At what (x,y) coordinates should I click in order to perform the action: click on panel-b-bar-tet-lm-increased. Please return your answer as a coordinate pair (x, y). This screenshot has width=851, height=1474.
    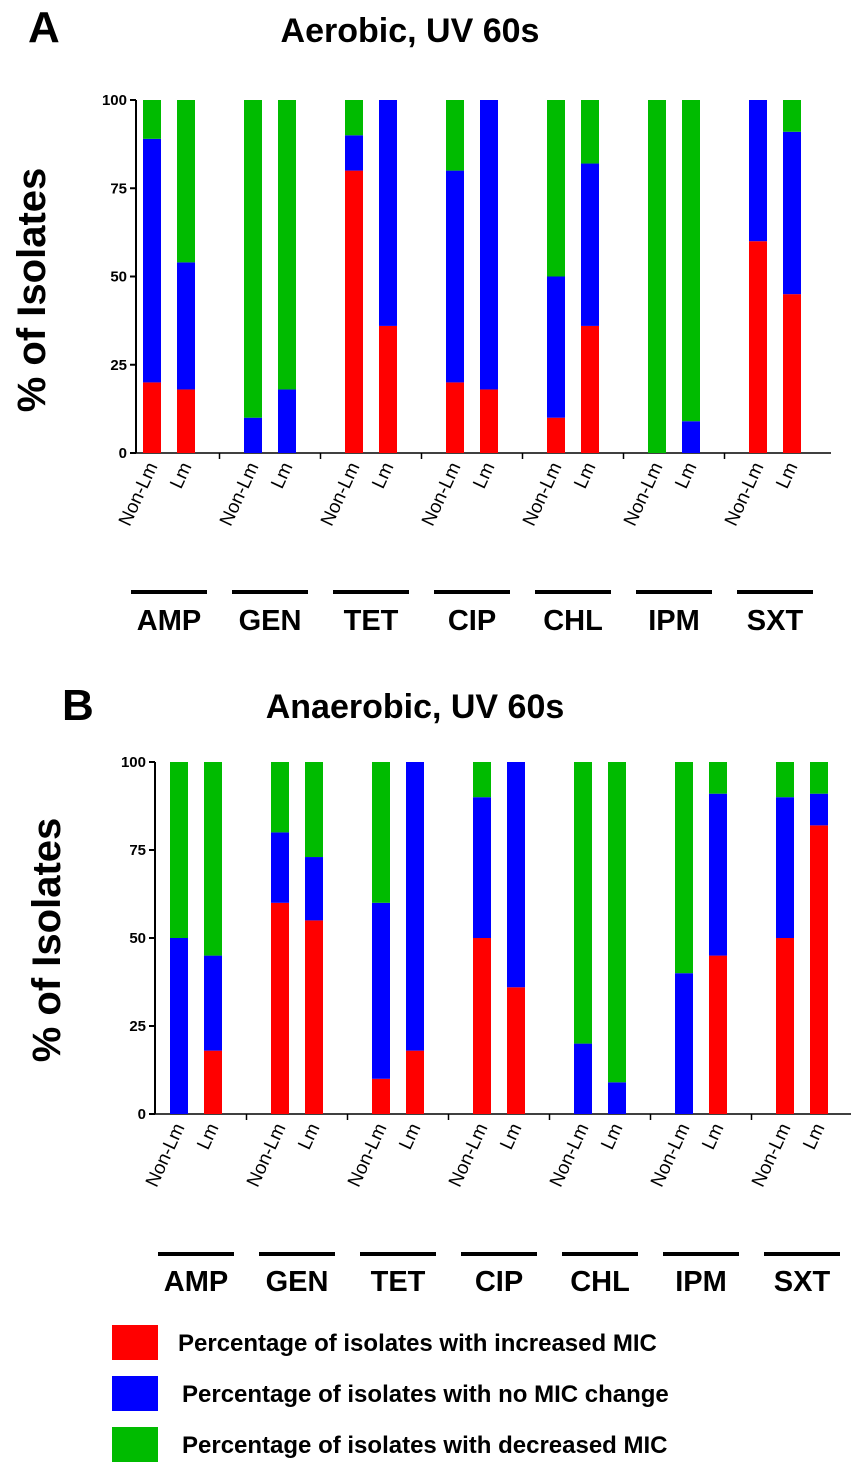
    Looking at the image, I should click on (415, 1082).